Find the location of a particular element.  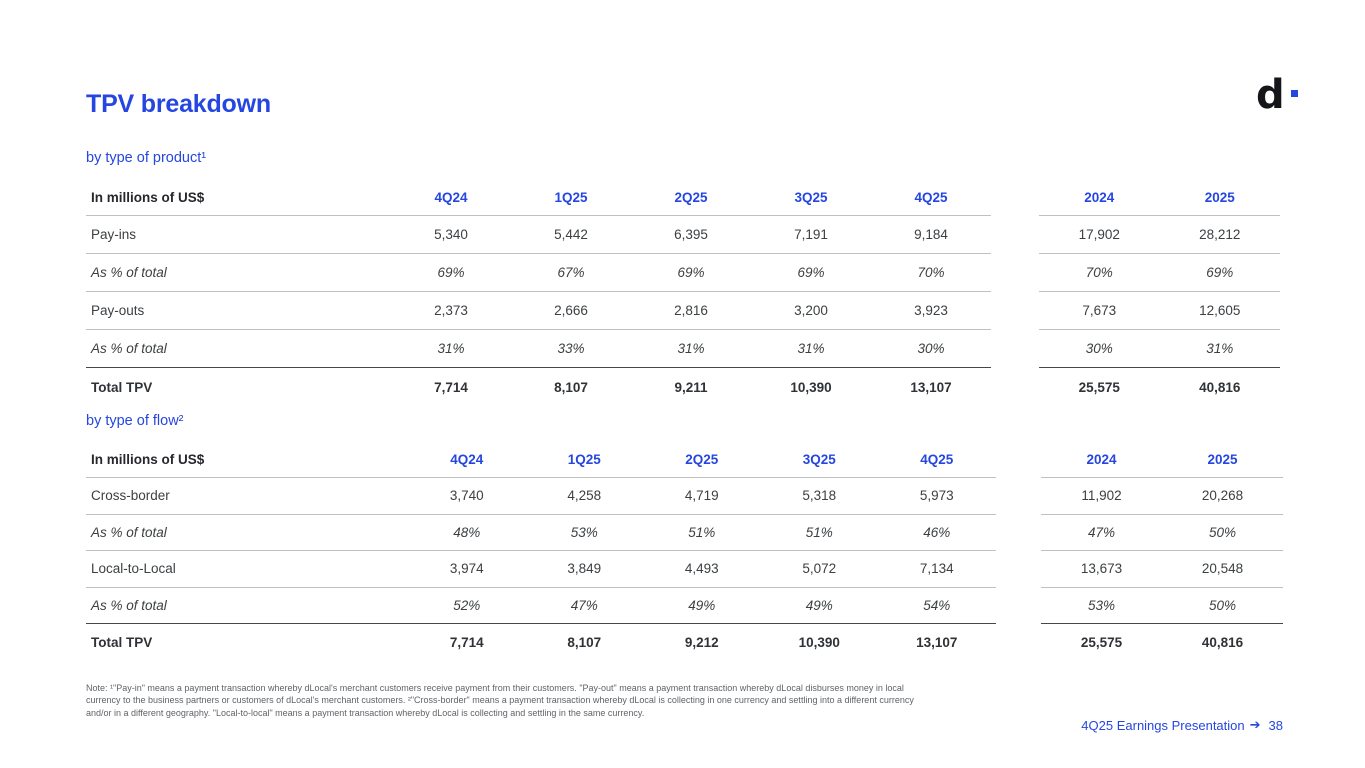

quarter-value: 8,107 is located at coordinates (571, 387).